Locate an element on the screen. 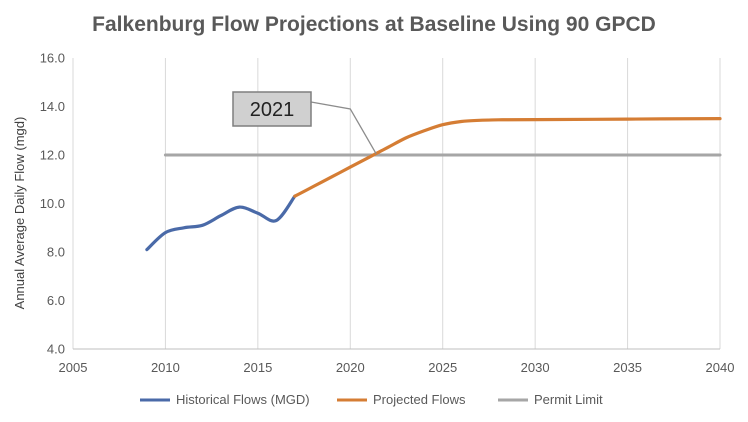 Image resolution: width=748 pixels, height=422 pixels. callout-annotation: 2021 is located at coordinates (304, 123).